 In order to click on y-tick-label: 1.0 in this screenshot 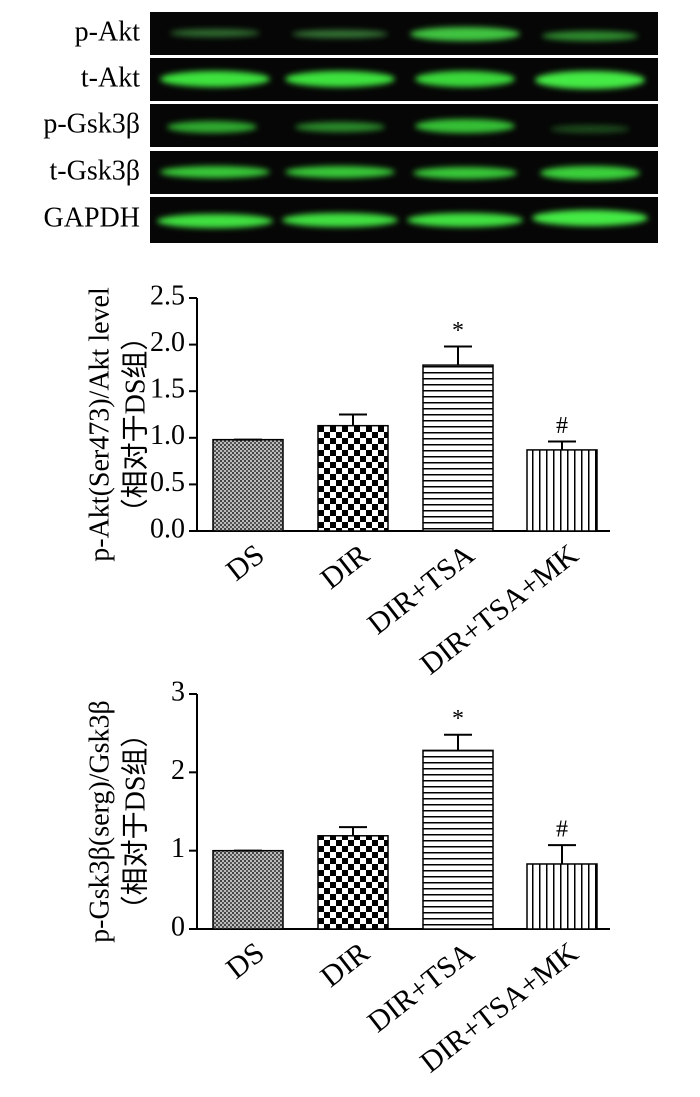, I will do `click(167, 435)`.